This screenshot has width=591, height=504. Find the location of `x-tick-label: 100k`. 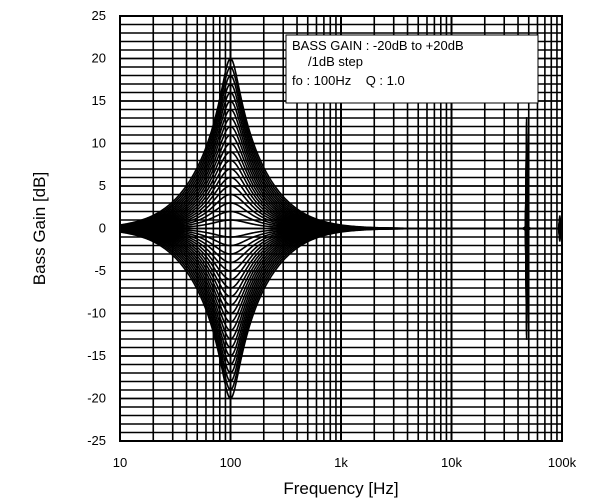

x-tick-label: 100k is located at coordinates (562, 462).